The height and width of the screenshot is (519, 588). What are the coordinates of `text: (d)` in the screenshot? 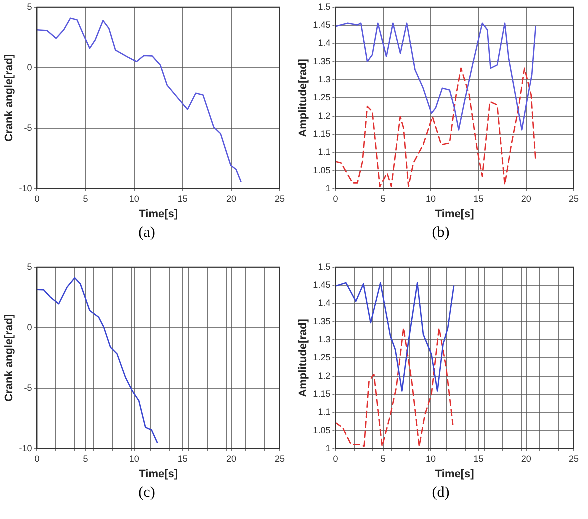 It's located at (441, 493).